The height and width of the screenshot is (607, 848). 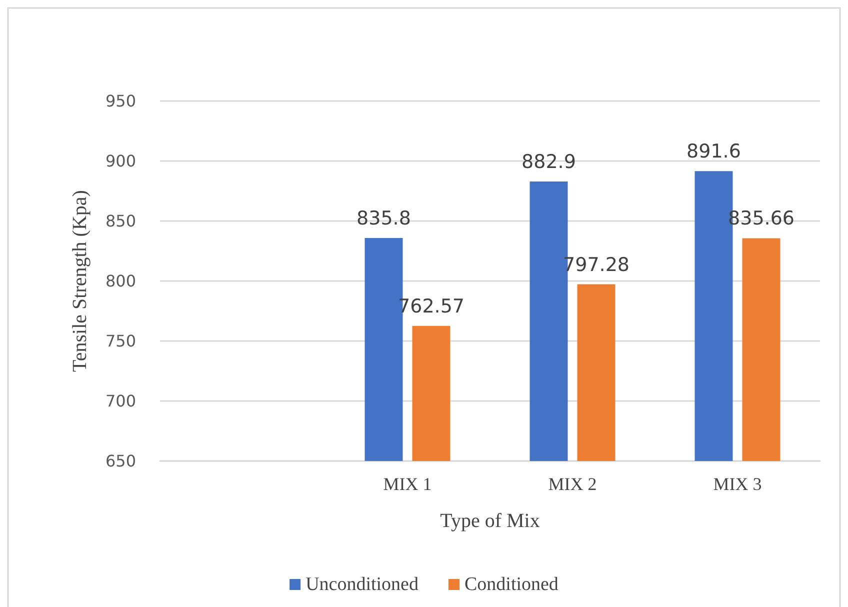 I want to click on x-tick-label: MIX 3, so click(x=737, y=484).